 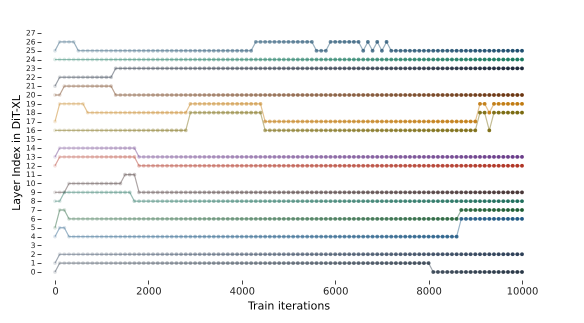 What do you see at coordinates (55, 292) in the screenshot?
I see `x-tick-label: 0` at bounding box center [55, 292].